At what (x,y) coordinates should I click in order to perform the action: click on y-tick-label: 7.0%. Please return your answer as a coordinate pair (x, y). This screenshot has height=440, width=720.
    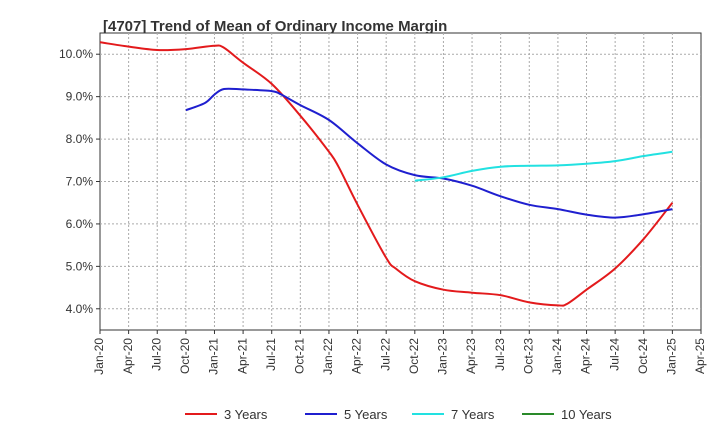
    Looking at the image, I should click on (80, 182).